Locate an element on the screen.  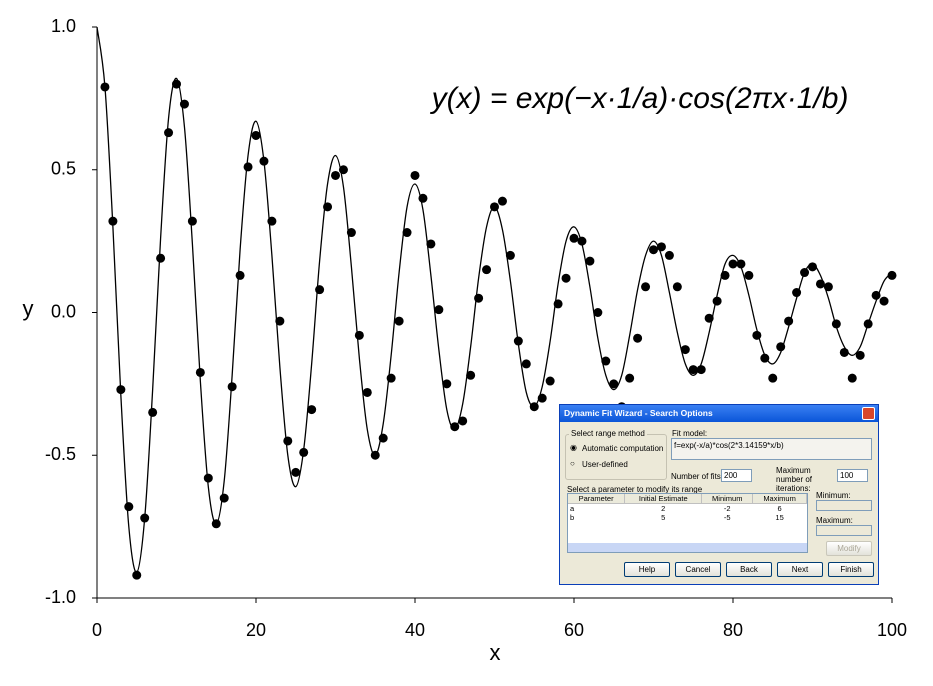
cell: -5 is located at coordinates (727, 517).